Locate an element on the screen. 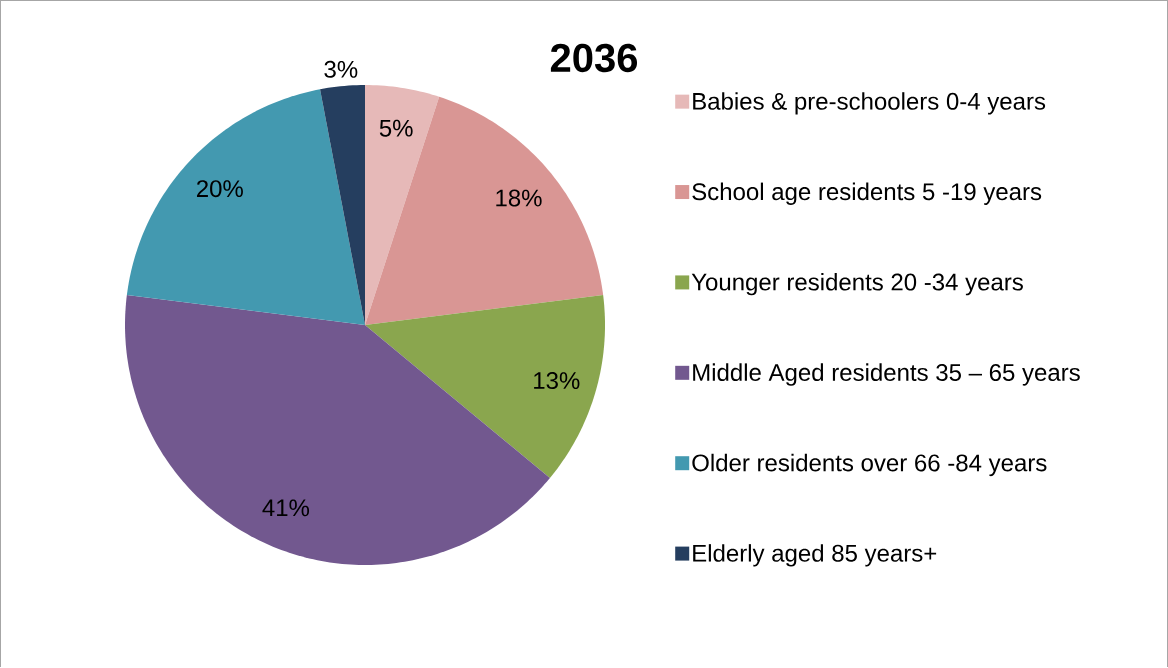 Image resolution: width=1168 pixels, height=668 pixels. legend-label: Younger residents 20 -34 years is located at coordinates (857, 284).